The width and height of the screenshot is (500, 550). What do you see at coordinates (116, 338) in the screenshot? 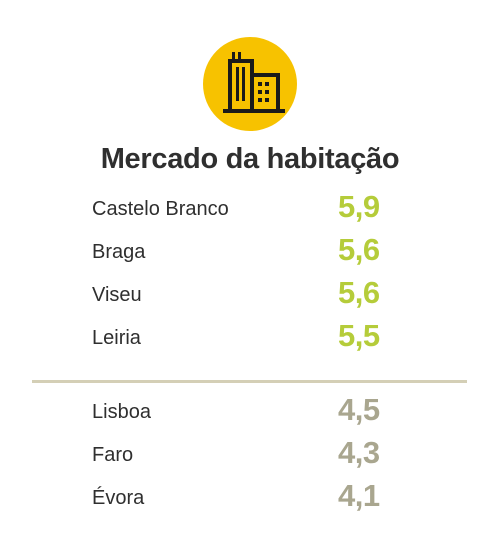
I see `city-name: Leiria` at bounding box center [116, 338].